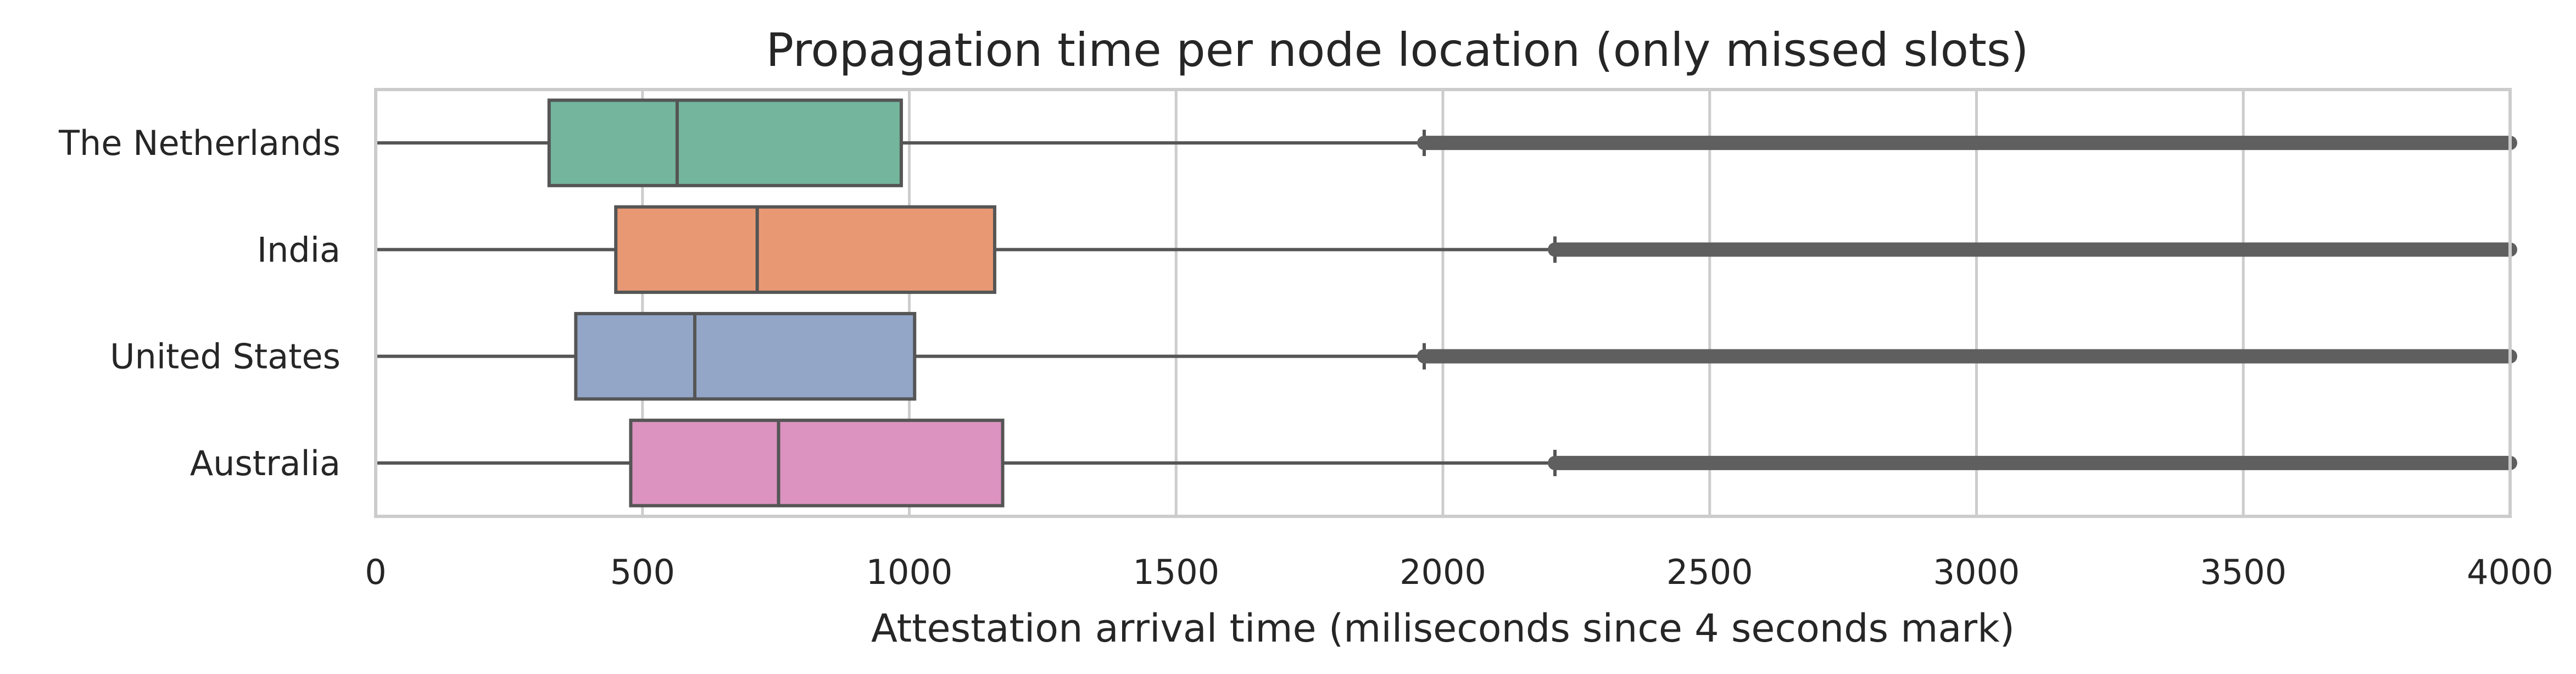  Describe the element at coordinates (1976, 572) in the screenshot. I see `x-tick-label: 3000` at that location.